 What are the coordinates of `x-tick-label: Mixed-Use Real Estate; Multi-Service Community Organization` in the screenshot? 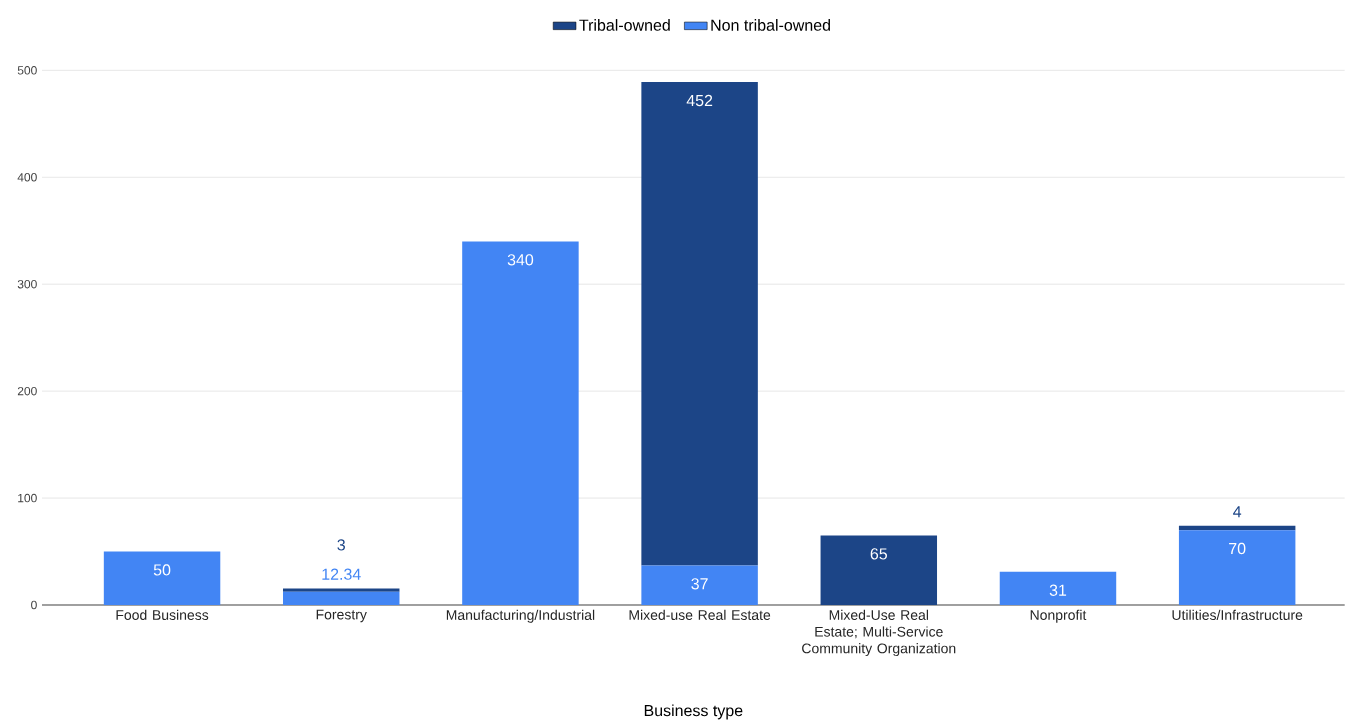 It's located at (879, 633).